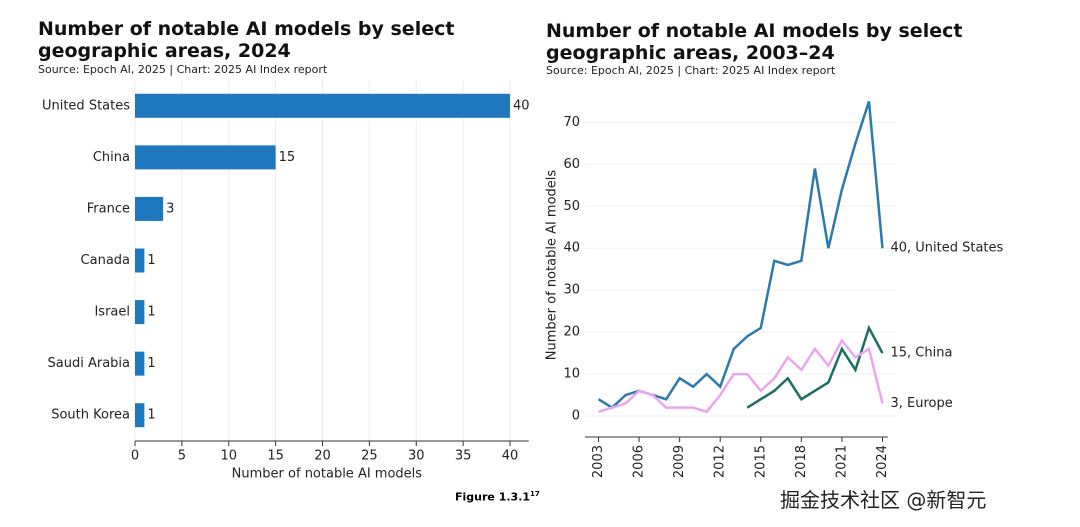 Image resolution: width=1080 pixels, height=527 pixels. I want to click on category-label: China, so click(111, 157).